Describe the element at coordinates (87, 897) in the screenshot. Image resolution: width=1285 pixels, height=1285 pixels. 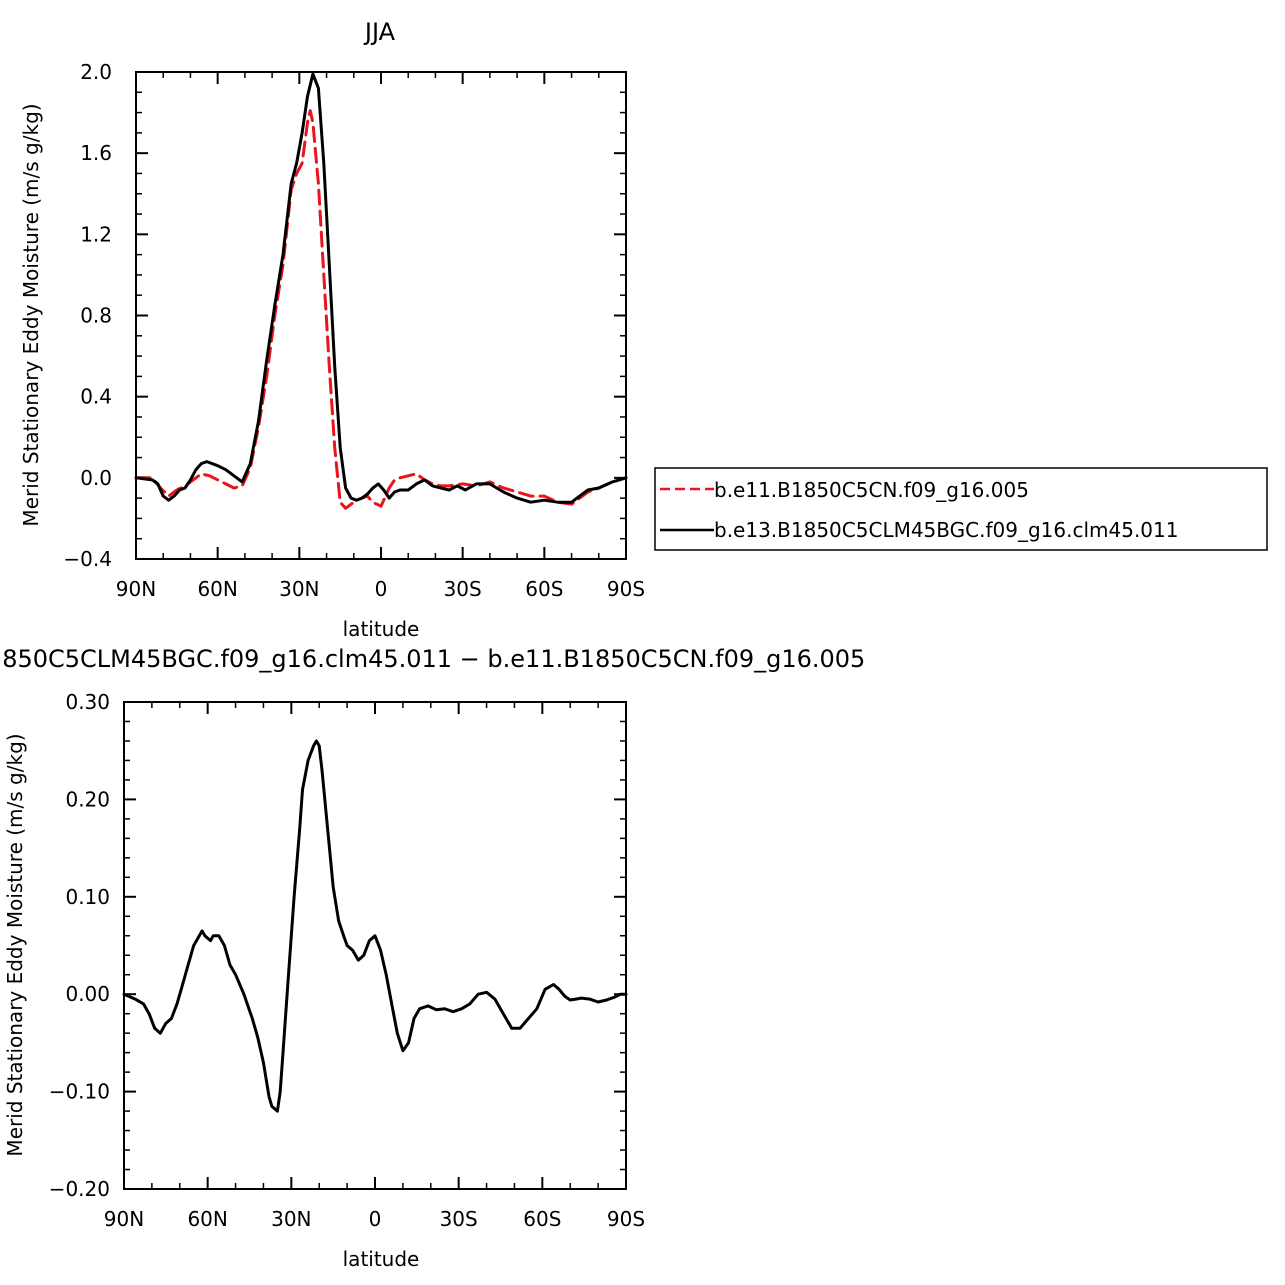
I see `y-tick-label: 0.10` at that location.